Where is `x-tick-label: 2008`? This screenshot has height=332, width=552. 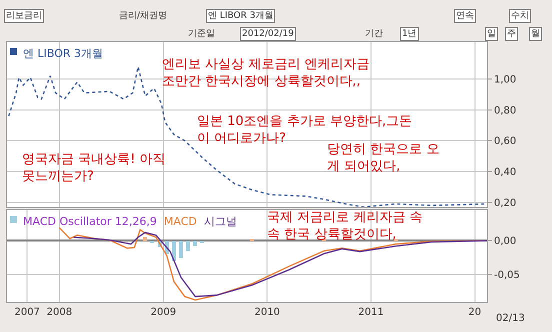 x-tick-label: 2008 is located at coordinates (59, 312).